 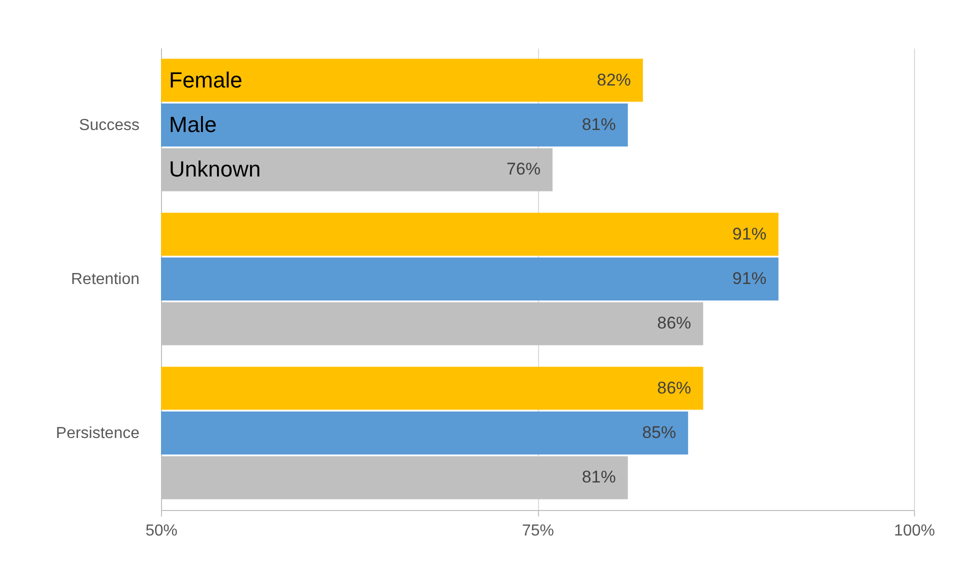 What do you see at coordinates (215, 169) in the screenshot?
I see `series-label: Unknown` at bounding box center [215, 169].